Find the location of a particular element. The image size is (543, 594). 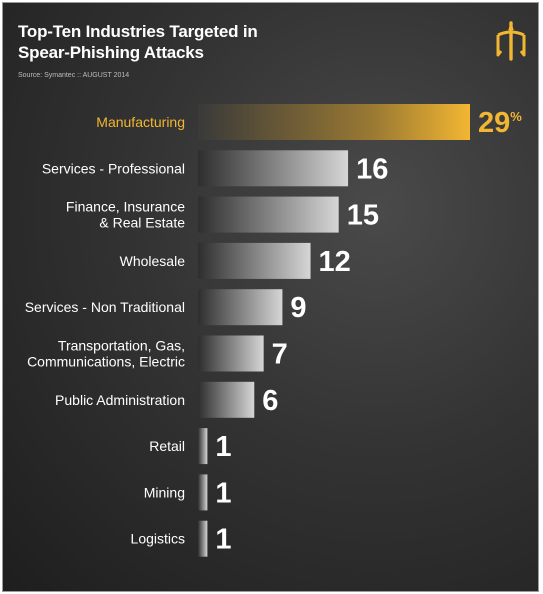

category-label-1: Services - Professional is located at coordinates (113, 168).